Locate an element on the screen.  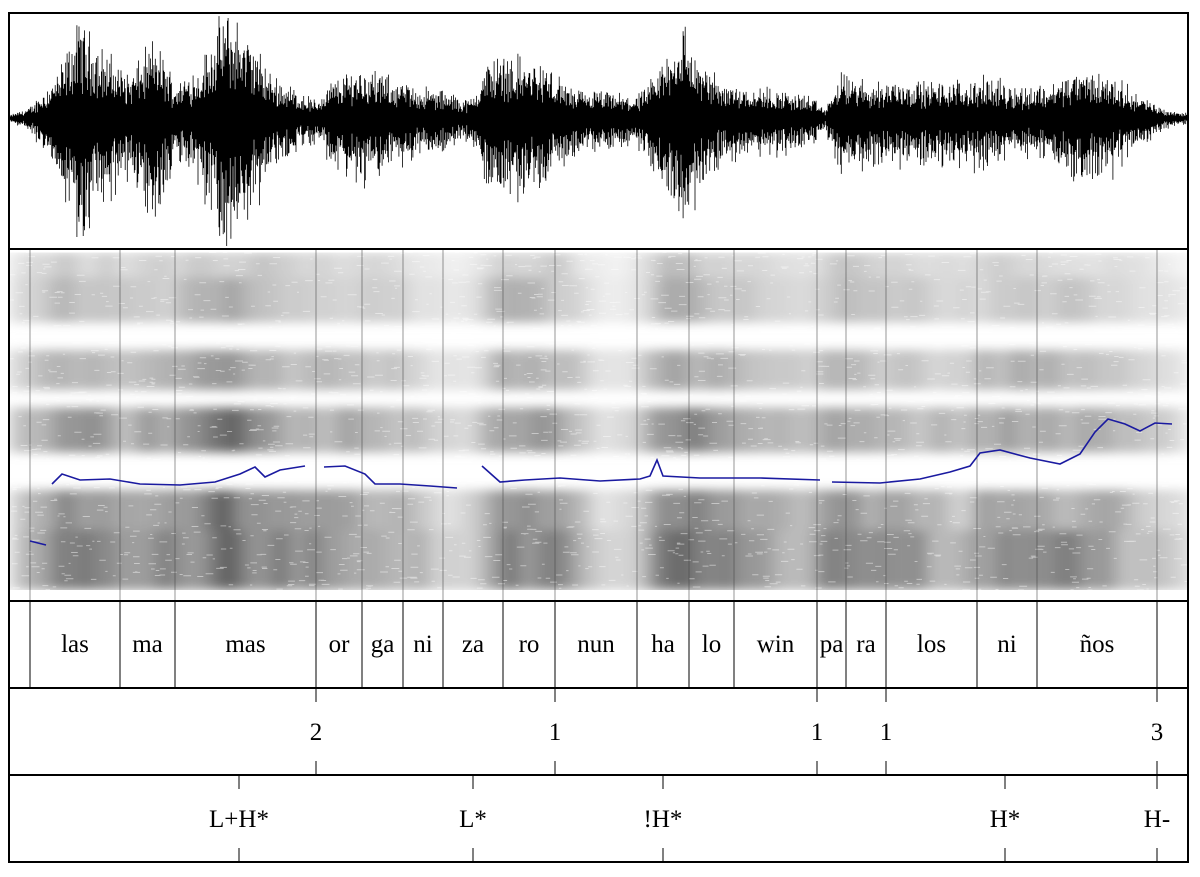
tone-label: L+H* is located at coordinates (239, 819).